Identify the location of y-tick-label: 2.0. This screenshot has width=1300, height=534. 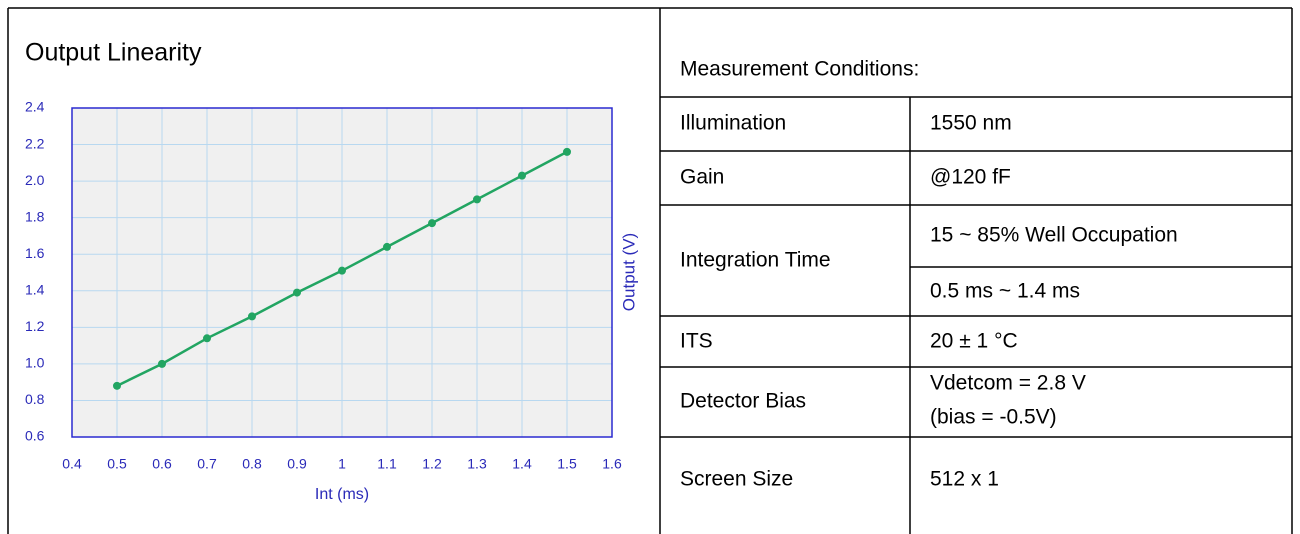
(35, 180).